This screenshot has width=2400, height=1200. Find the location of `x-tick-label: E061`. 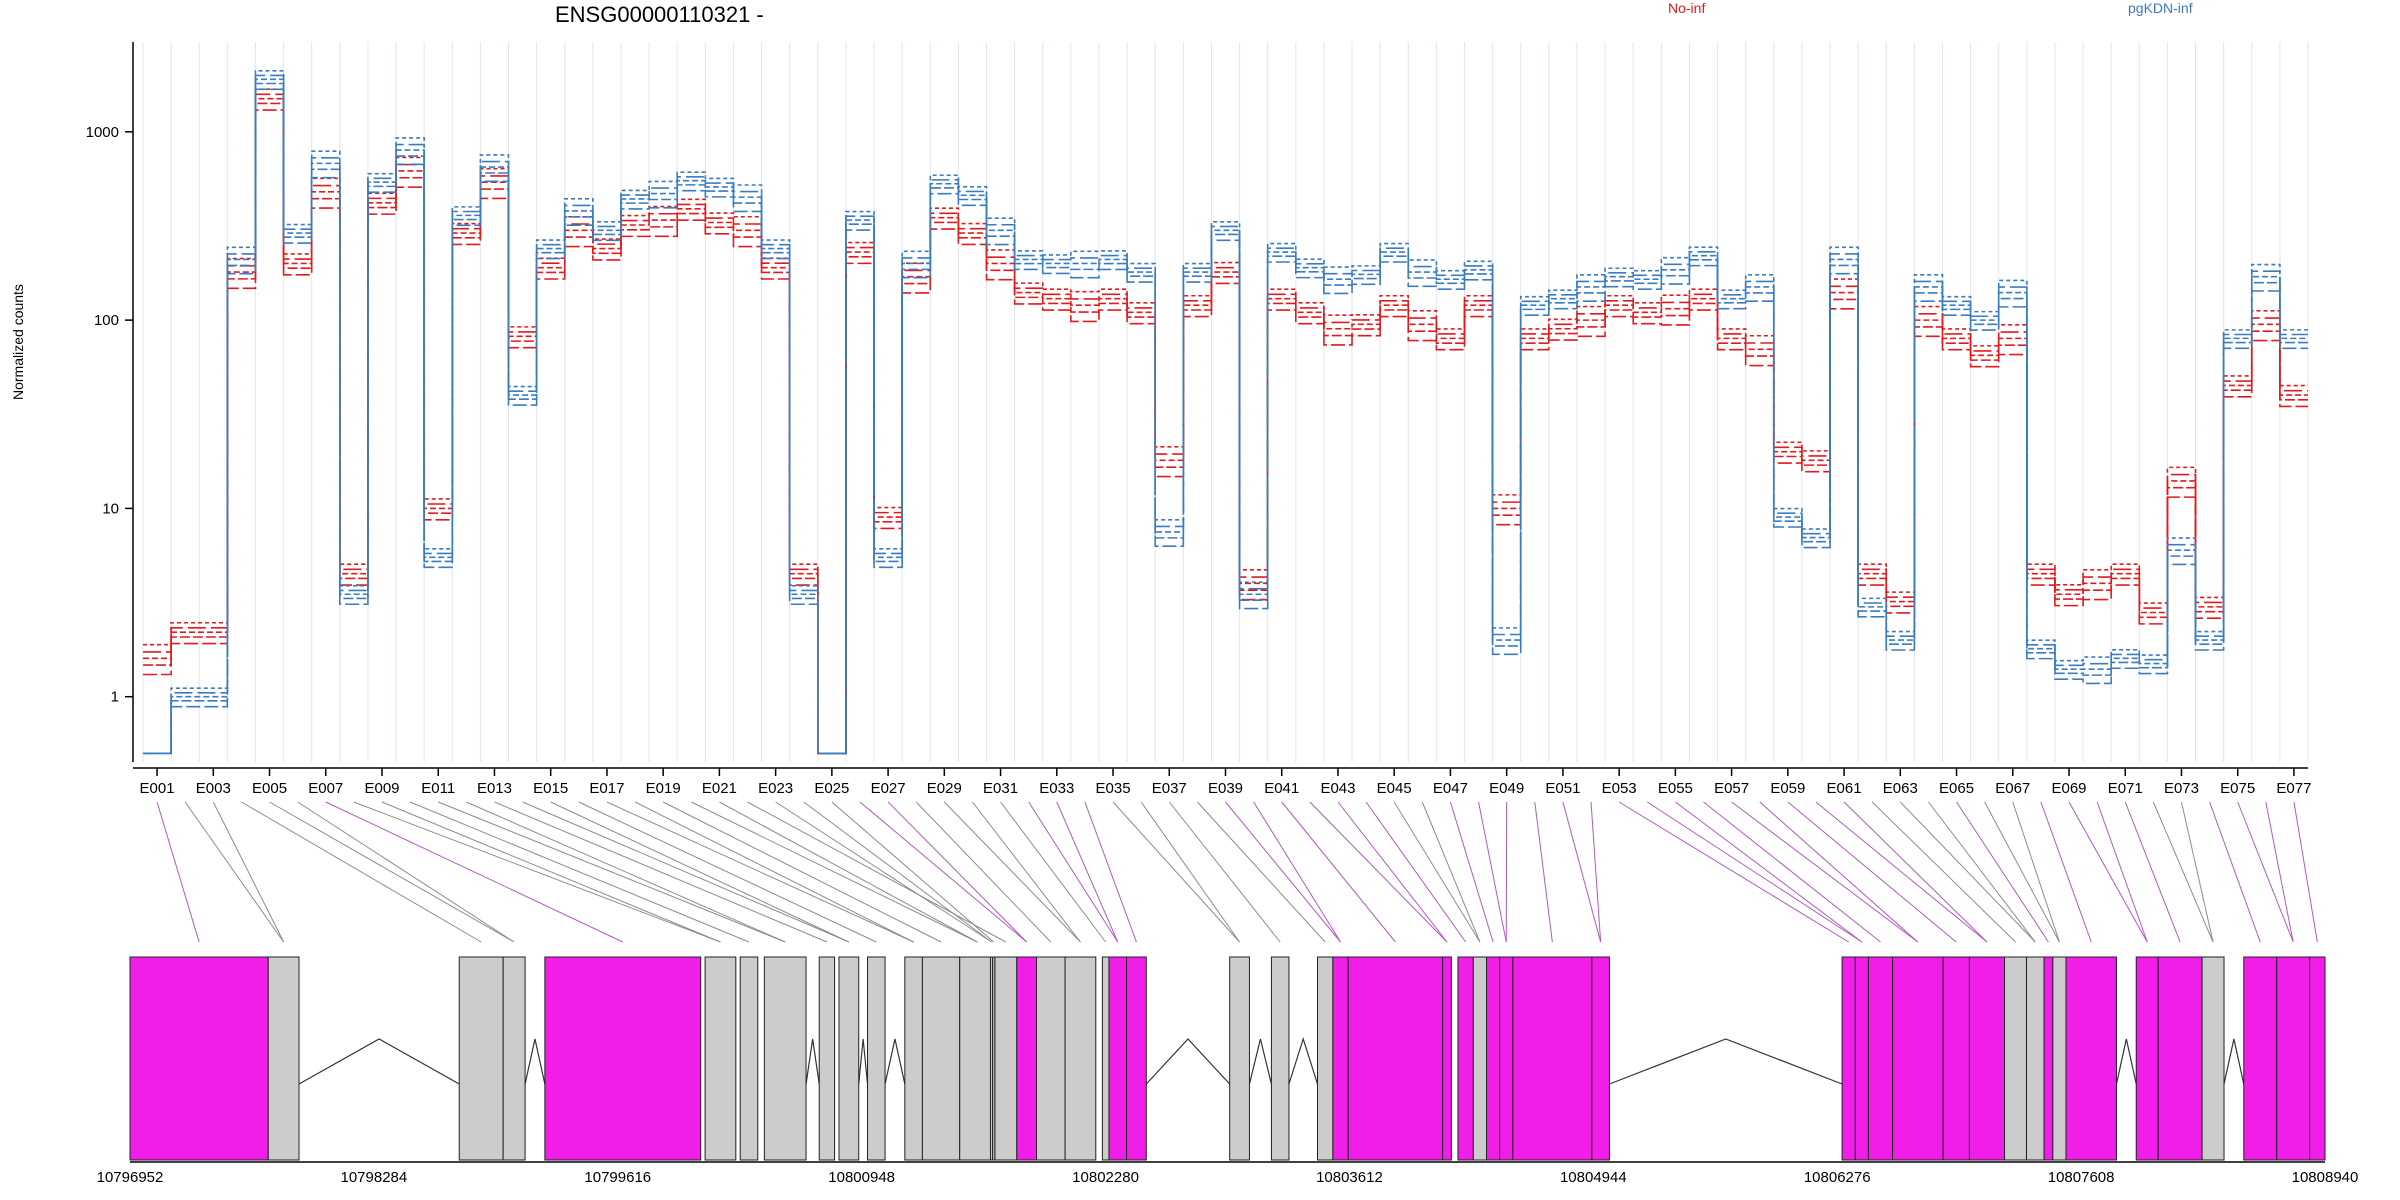

x-tick-label: E061 is located at coordinates (1844, 788).